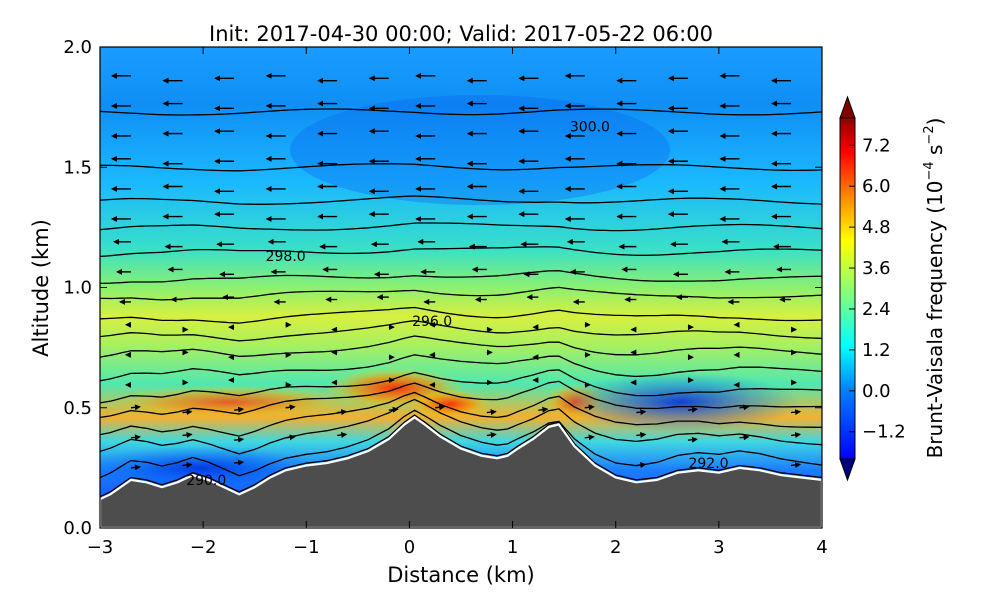 The image size is (1000, 600). I want to click on isentrope-label: 300.0, so click(590, 127).